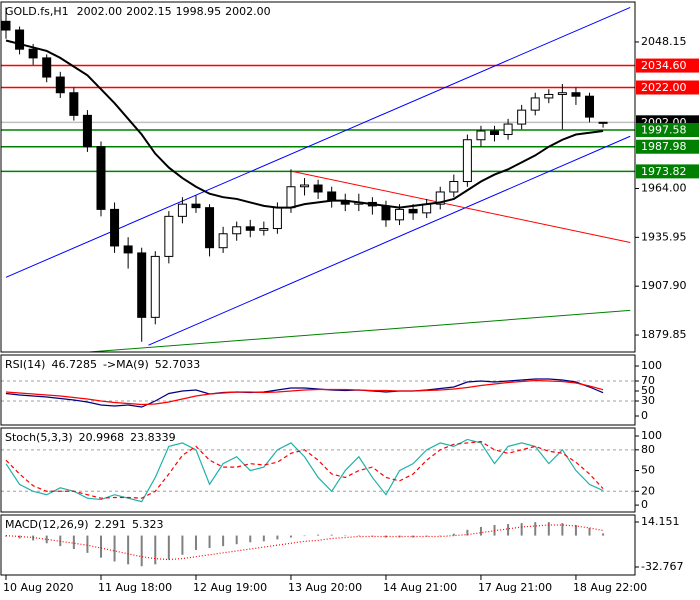 The width and height of the screenshot is (700, 600). What do you see at coordinates (74, 364) in the screenshot?
I see `indicator-value: 46.7285` at bounding box center [74, 364].